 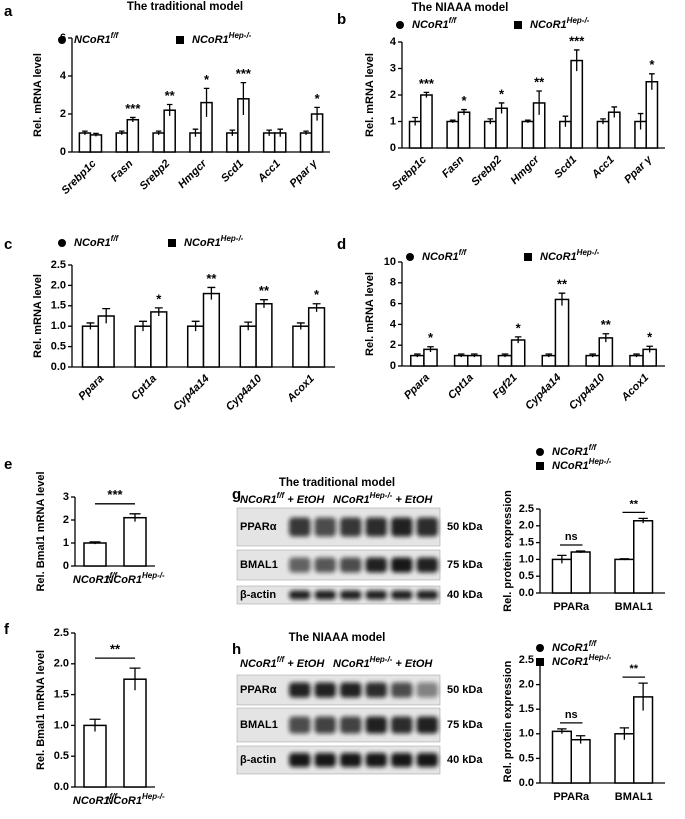 What do you see at coordinates (58, 347) in the screenshot?
I see `y-tick-label: 0.5` at bounding box center [58, 347].